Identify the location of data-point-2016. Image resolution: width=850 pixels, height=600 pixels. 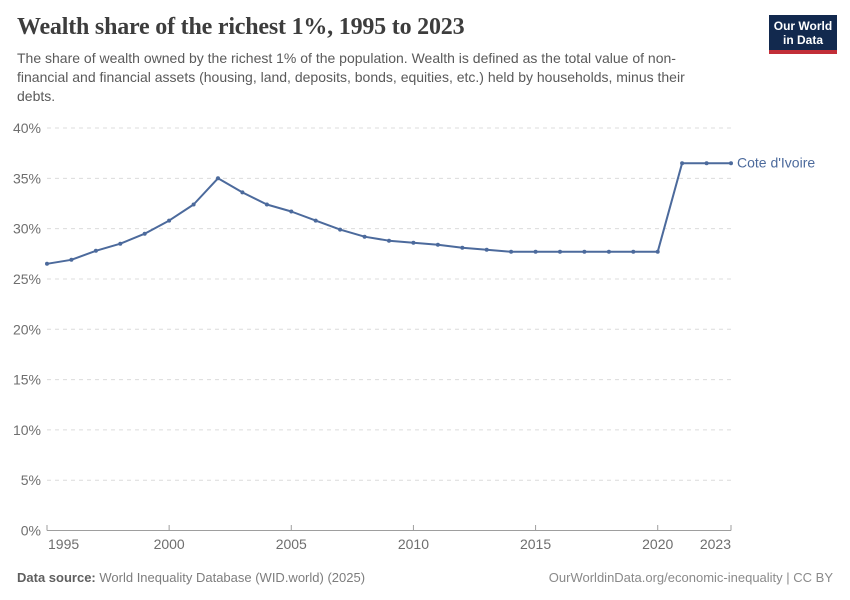
(560, 251).